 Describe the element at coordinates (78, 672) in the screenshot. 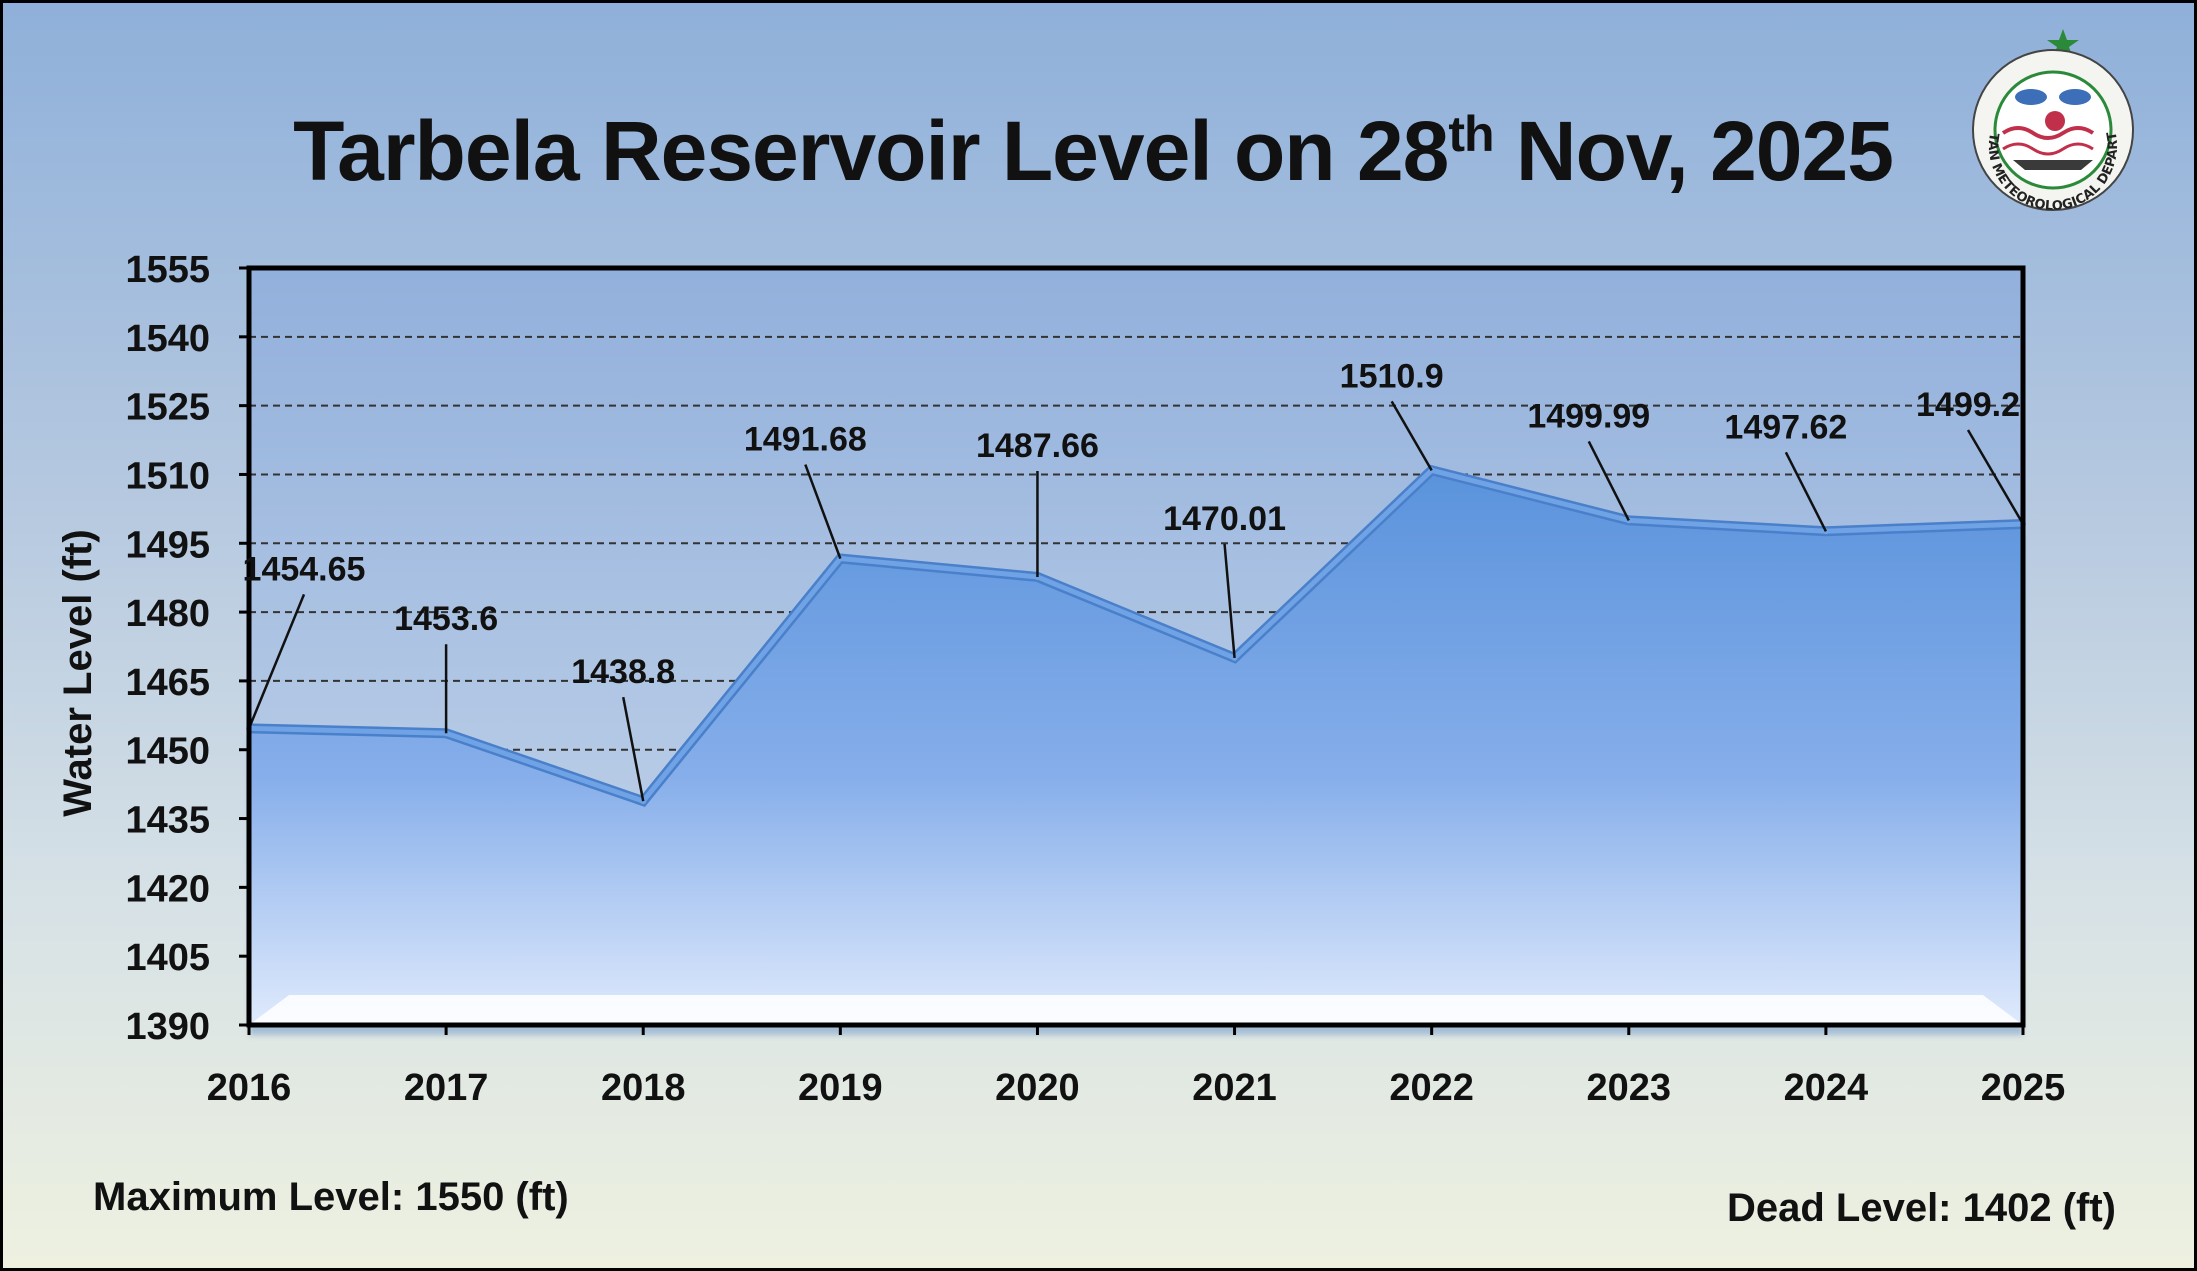

I see `y-axis-label: Water Level (ft)` at that location.